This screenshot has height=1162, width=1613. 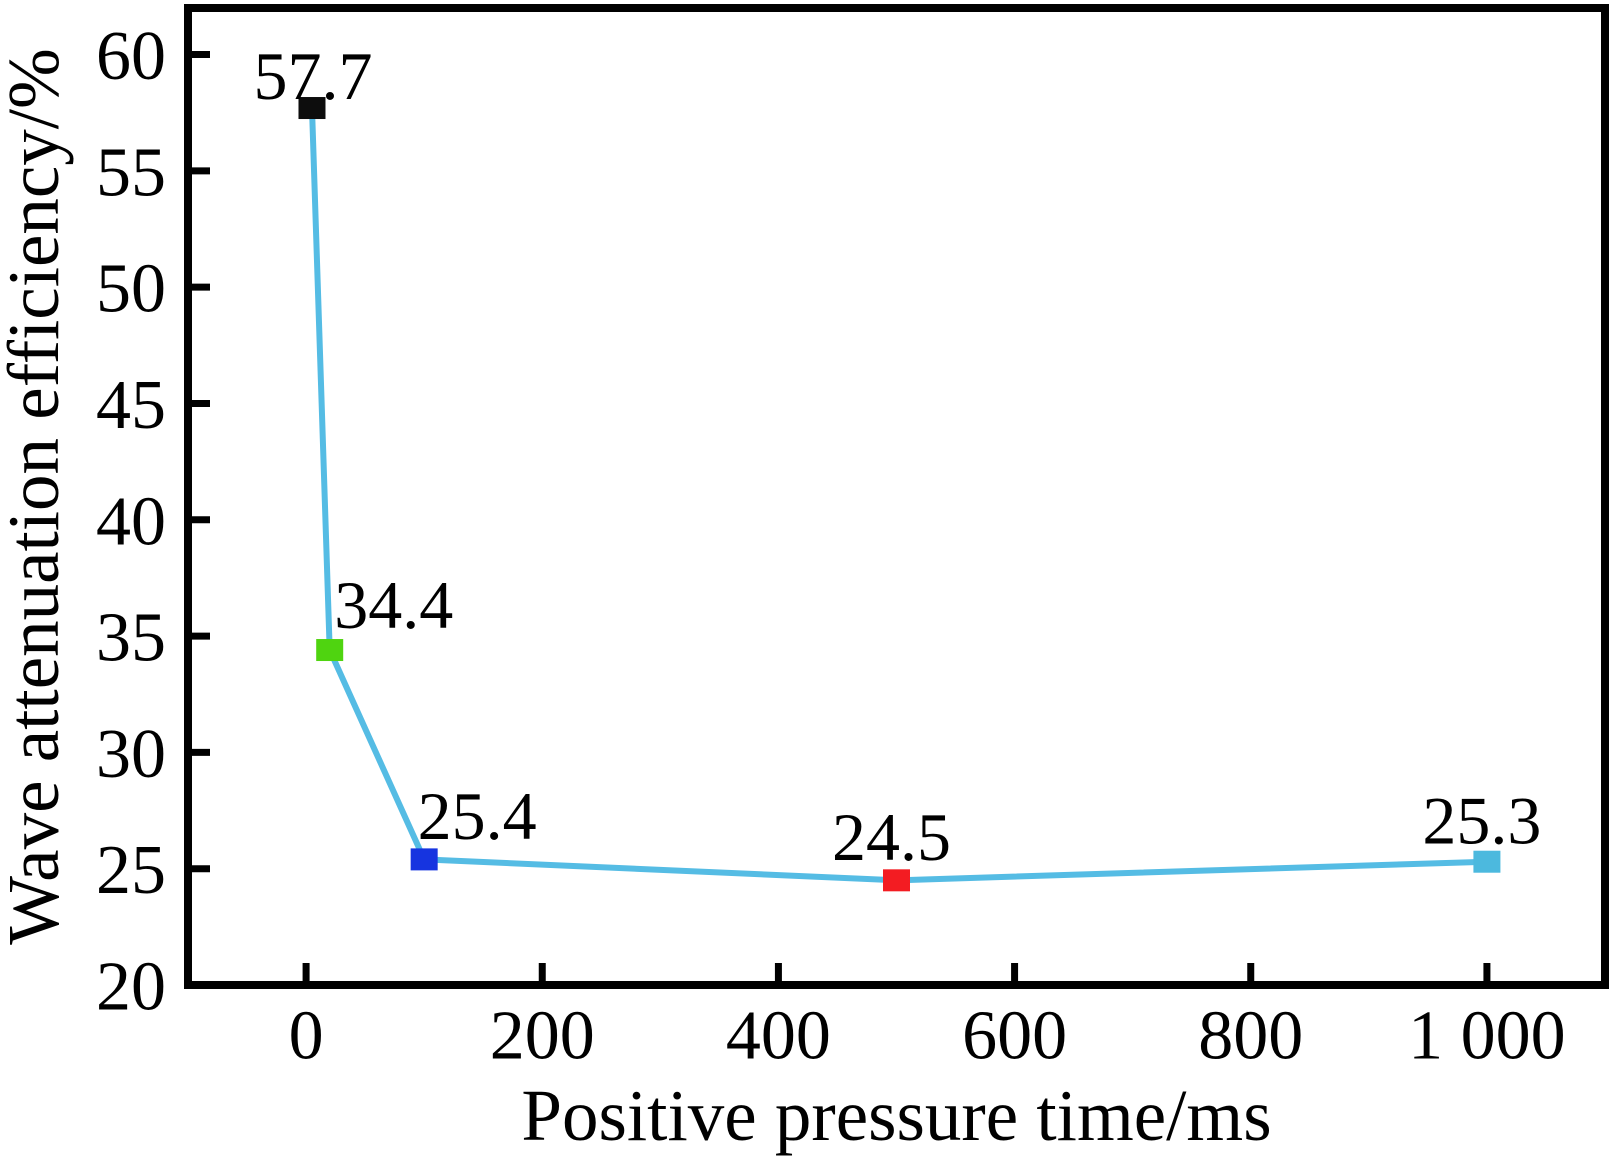 I want to click on x-axis-tick-label: 1 000, so click(x=1487, y=1036).